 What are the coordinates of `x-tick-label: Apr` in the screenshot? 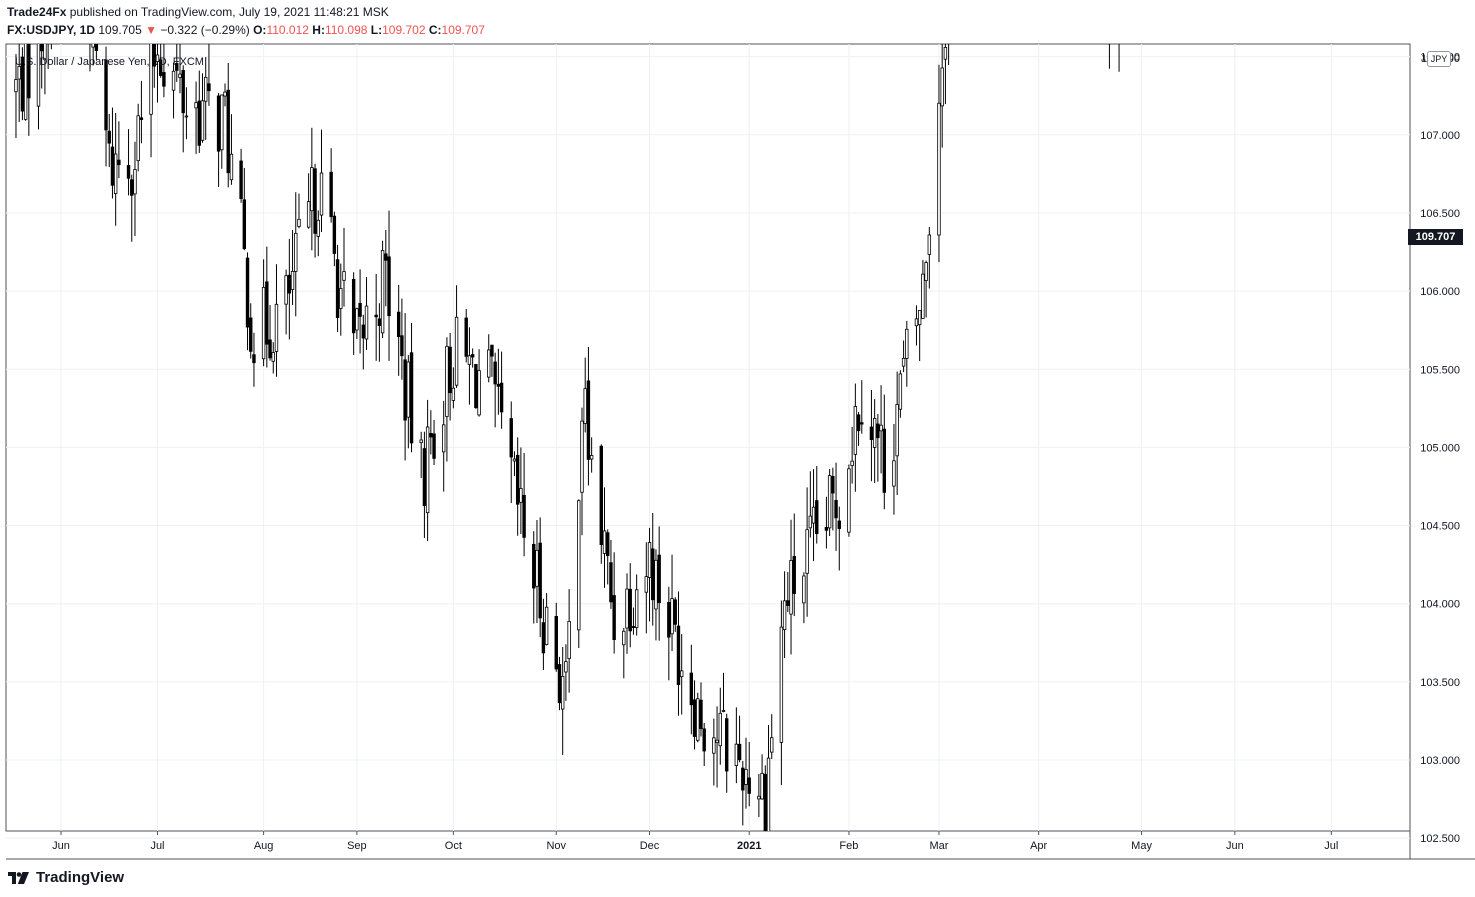 It's located at (1038, 846).